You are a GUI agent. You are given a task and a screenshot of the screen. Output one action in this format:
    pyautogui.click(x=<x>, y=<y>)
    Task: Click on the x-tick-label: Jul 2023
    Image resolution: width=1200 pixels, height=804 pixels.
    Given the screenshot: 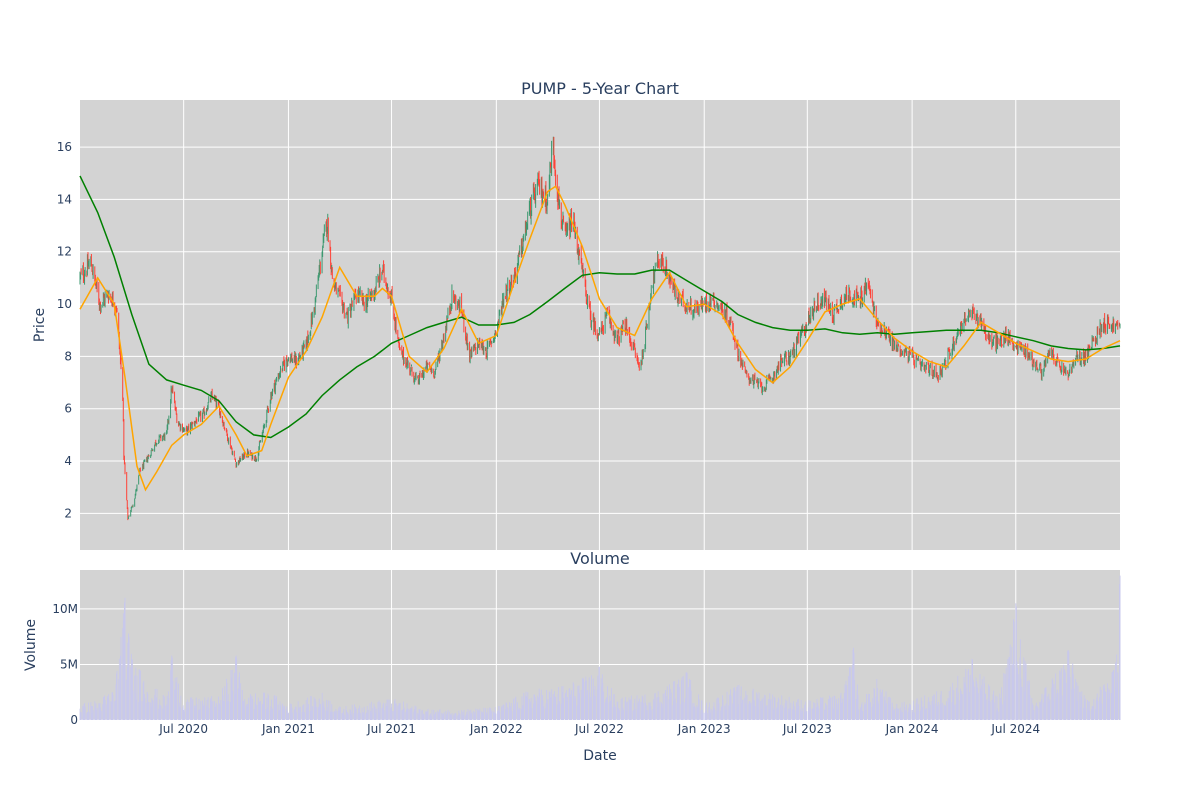 What is the action you would take?
    pyautogui.click(x=807, y=729)
    